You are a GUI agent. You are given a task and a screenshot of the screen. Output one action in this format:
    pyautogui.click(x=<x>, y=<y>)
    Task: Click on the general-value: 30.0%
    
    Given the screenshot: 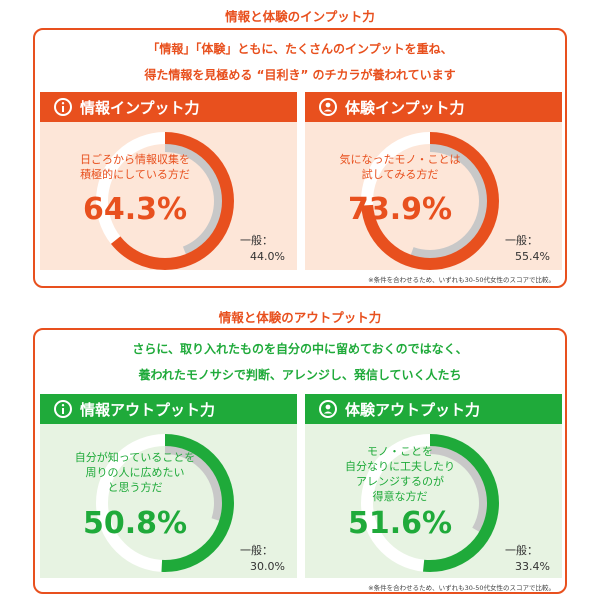 What is the action you would take?
    pyautogui.click(x=267, y=566)
    